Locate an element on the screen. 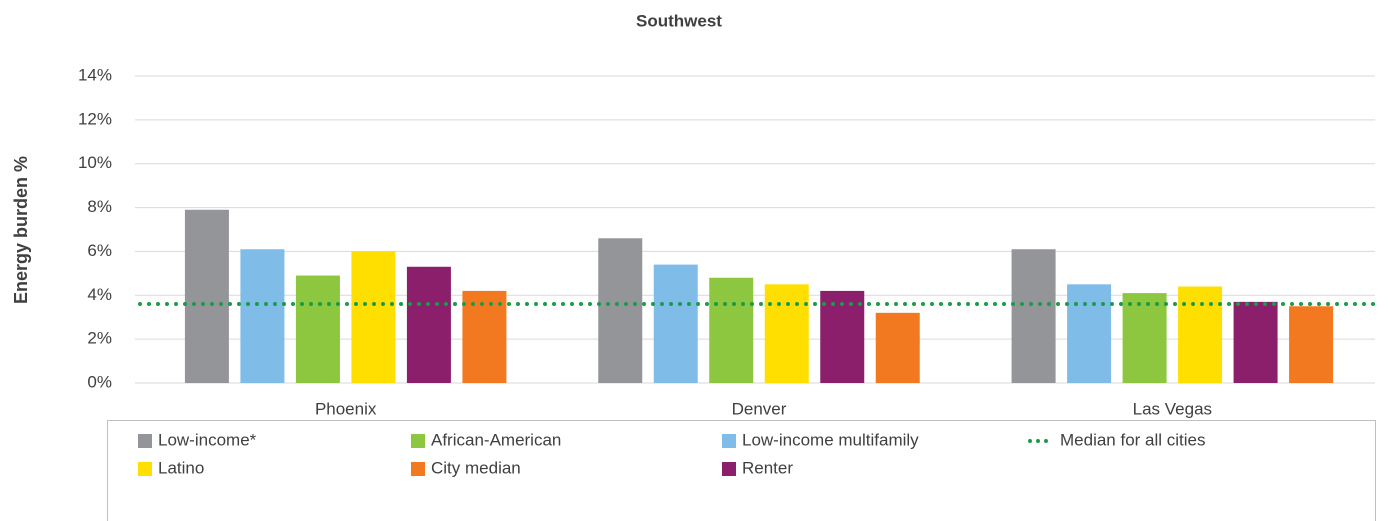  x-tick-label: Denver is located at coordinates (759, 408).